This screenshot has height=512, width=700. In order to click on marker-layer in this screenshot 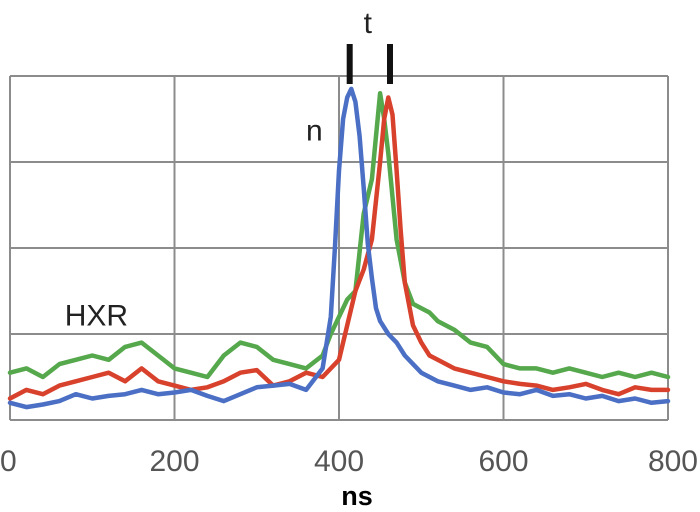, I will do `click(369, 64)`.